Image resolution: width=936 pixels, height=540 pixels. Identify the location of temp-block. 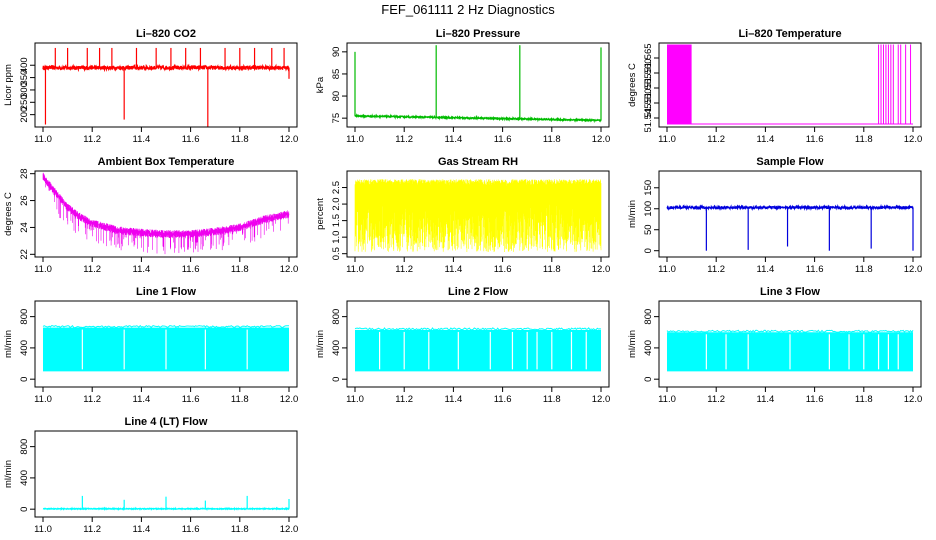
(679, 84).